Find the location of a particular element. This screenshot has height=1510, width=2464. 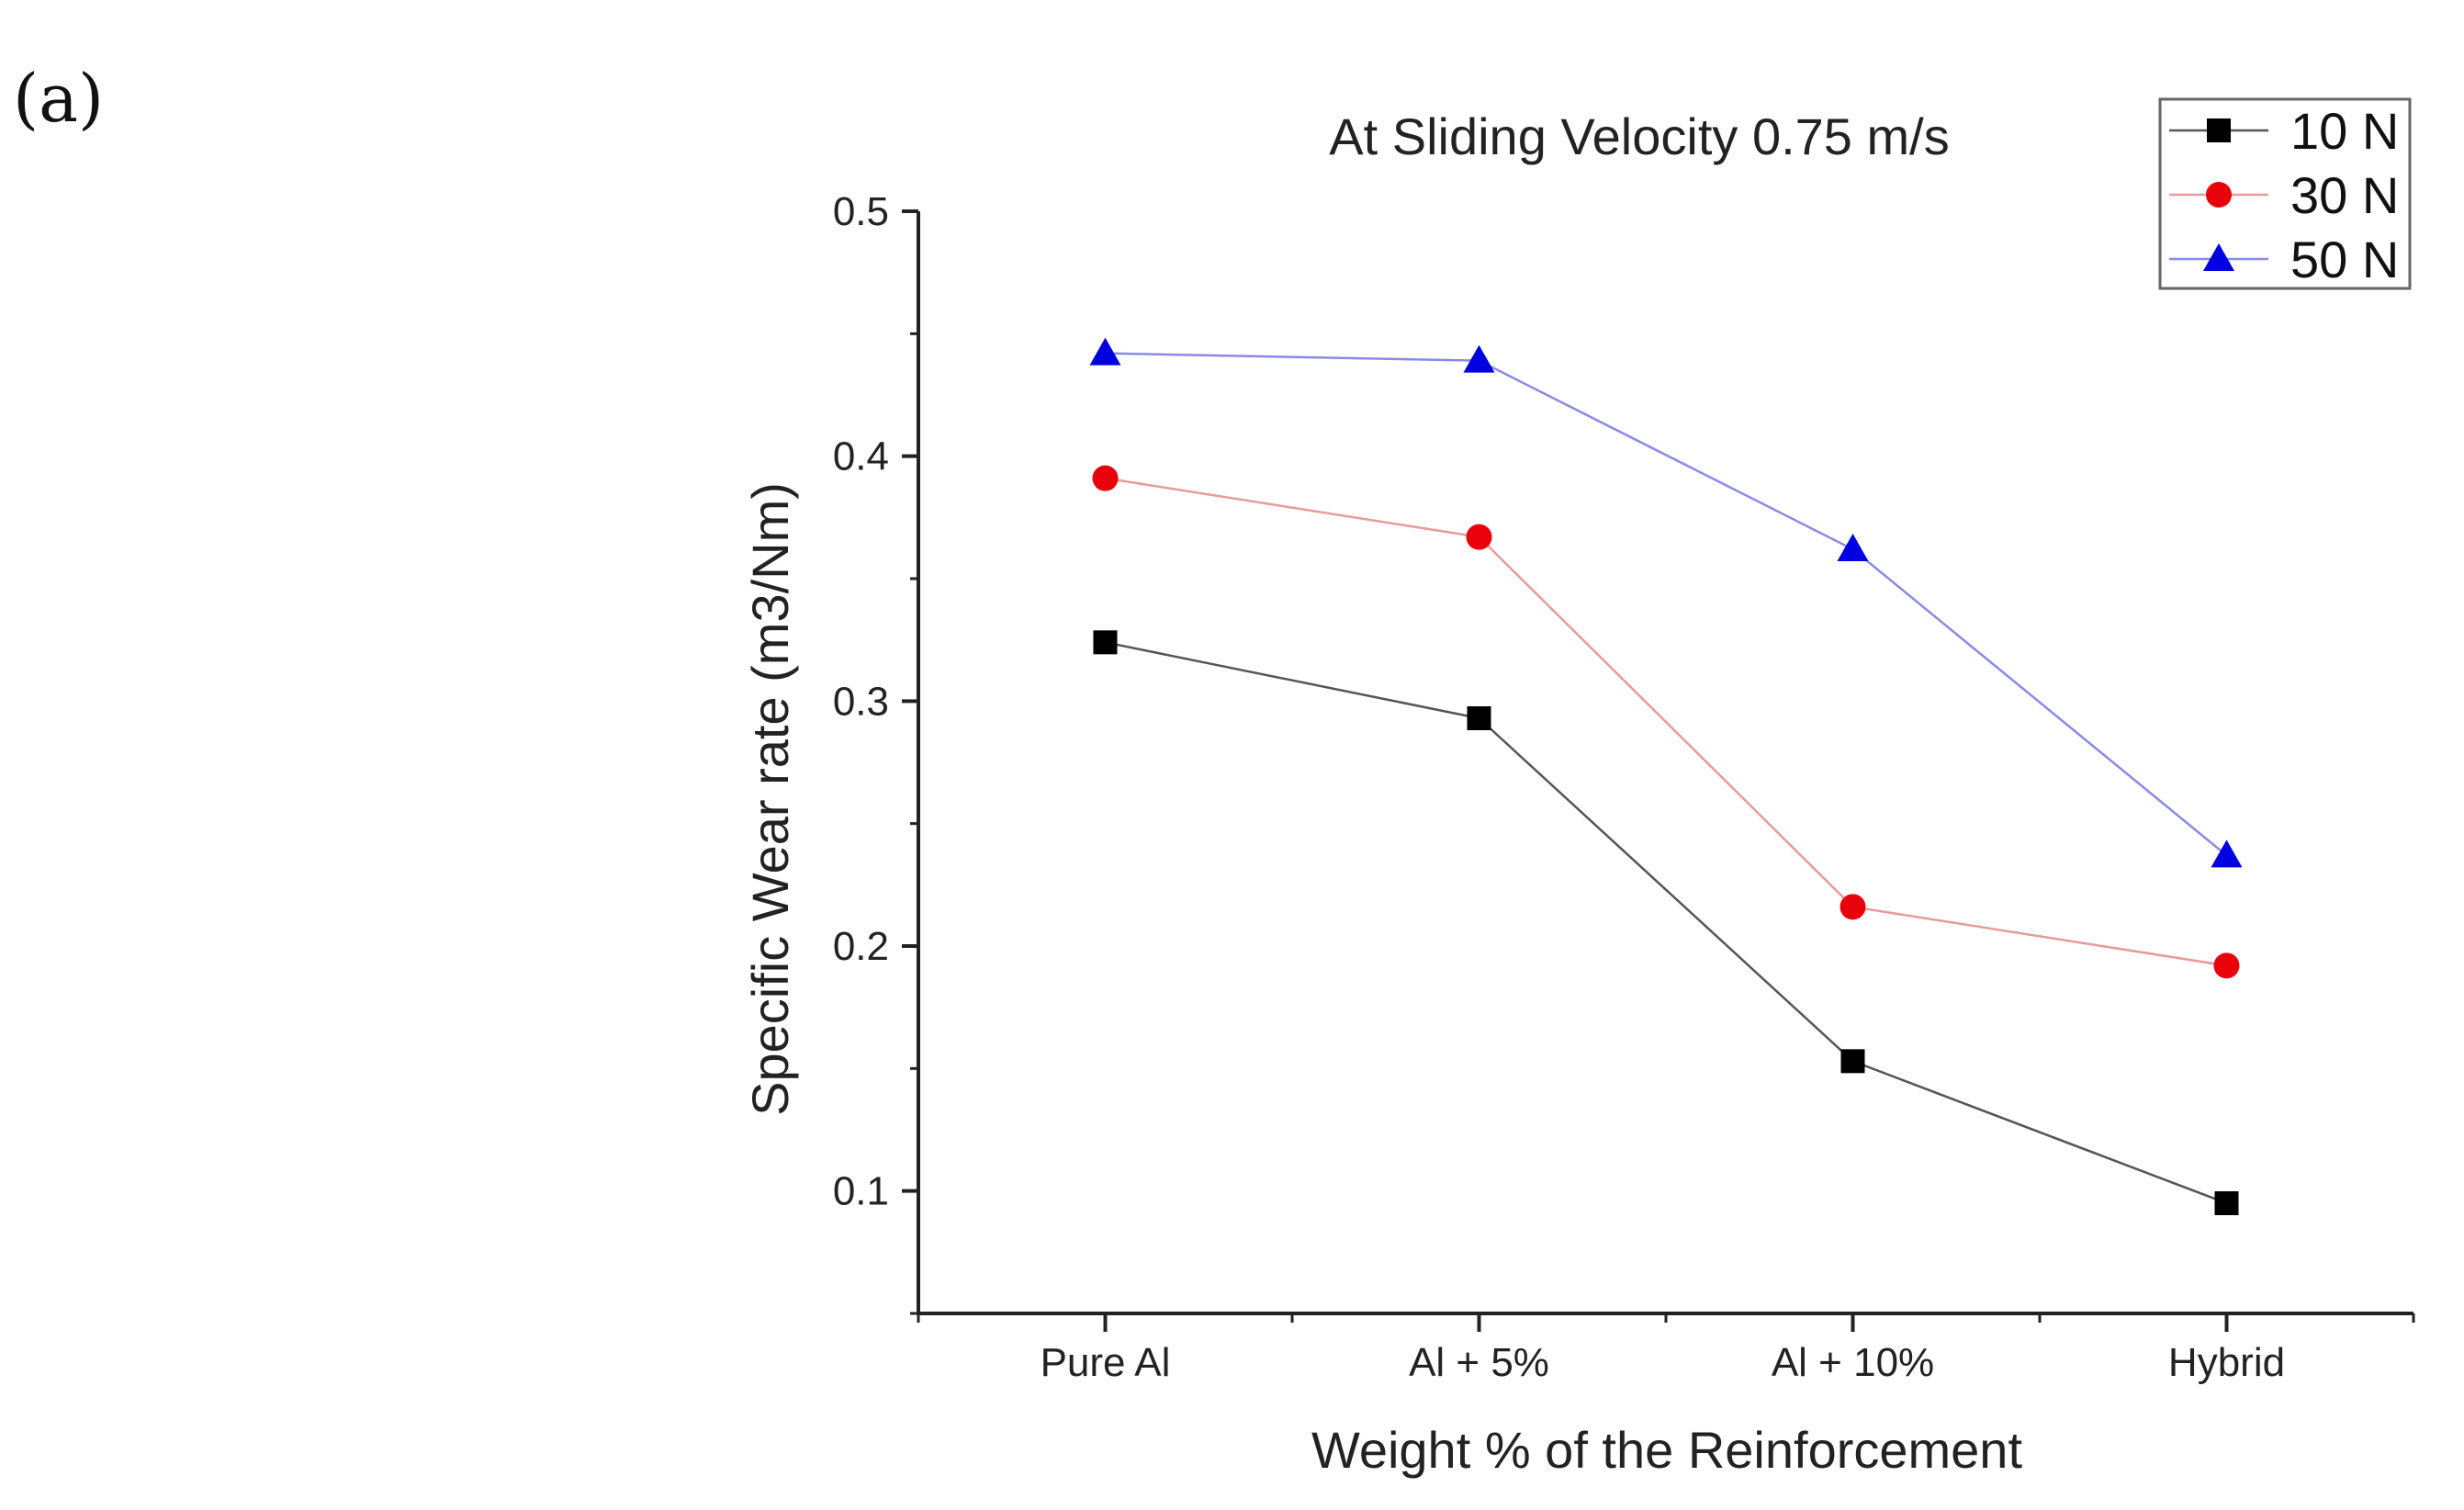

y-tick-label: 0.4 is located at coordinates (861, 457).